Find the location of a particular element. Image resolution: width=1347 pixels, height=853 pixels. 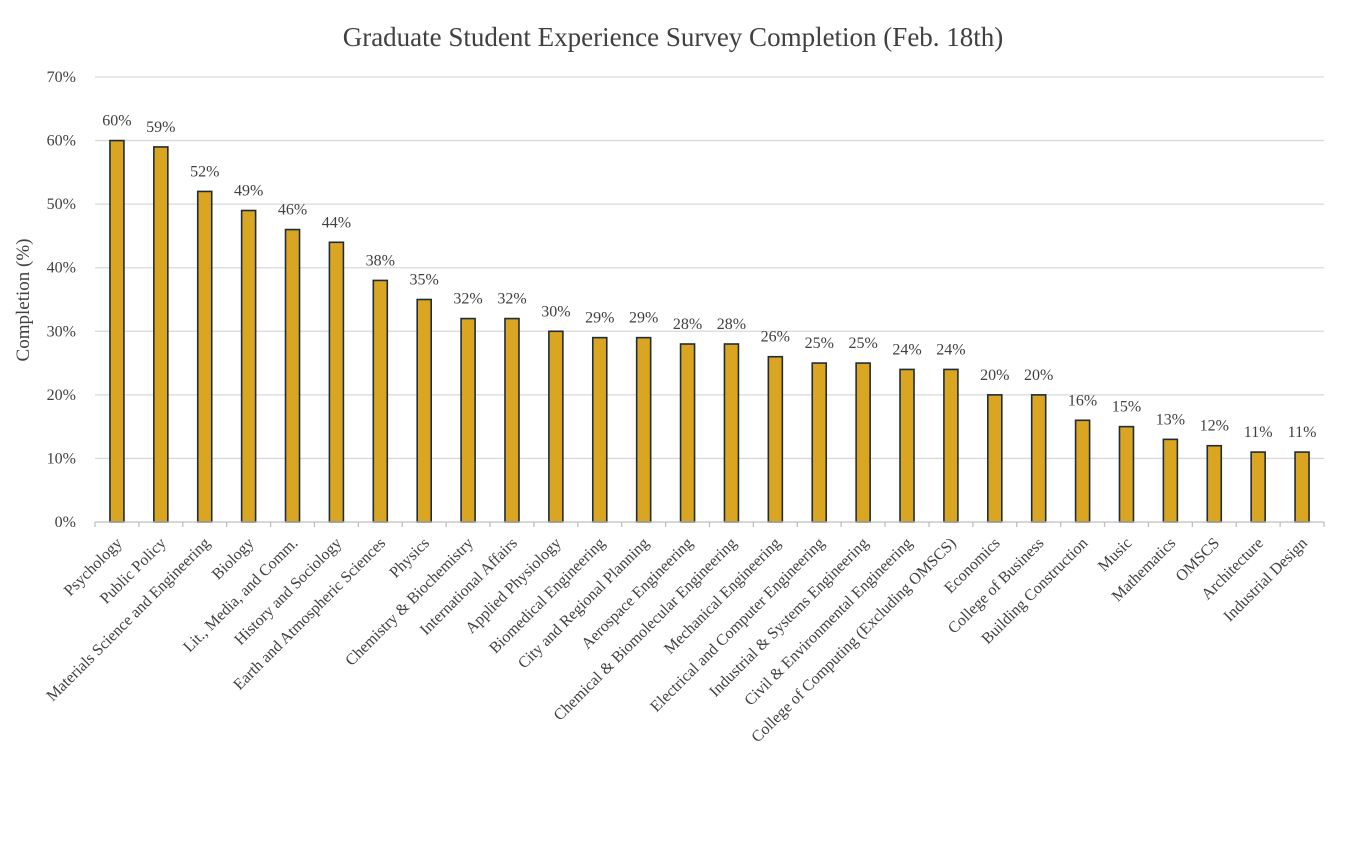

x-tick-label: Music is located at coordinates (1115, 555).